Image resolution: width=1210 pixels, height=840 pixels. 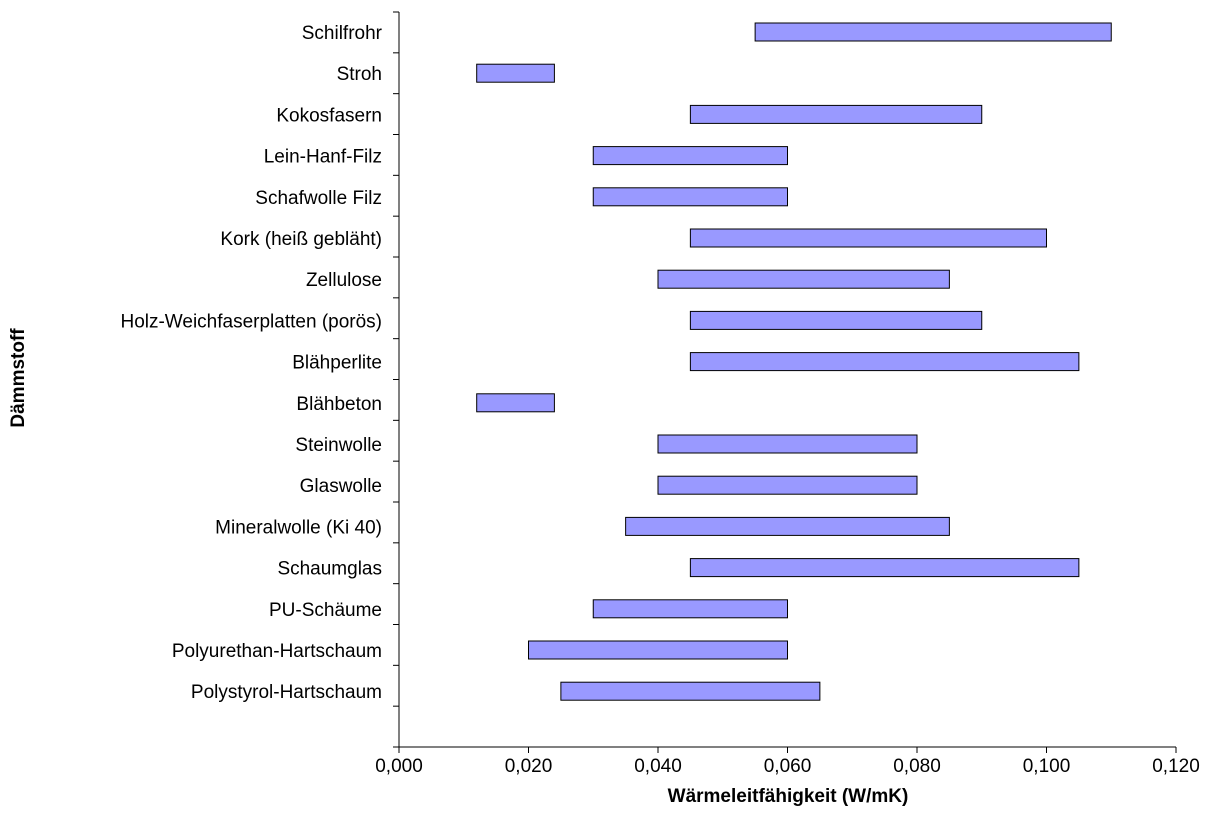 What do you see at coordinates (286, 692) in the screenshot?
I see `category-label: Polystyrol-Hartschaum` at bounding box center [286, 692].